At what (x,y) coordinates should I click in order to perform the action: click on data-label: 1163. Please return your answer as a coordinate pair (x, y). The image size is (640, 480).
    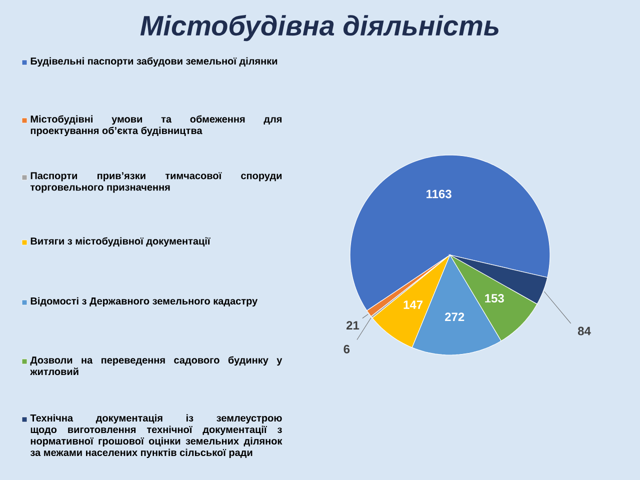
    Looking at the image, I should click on (439, 194).